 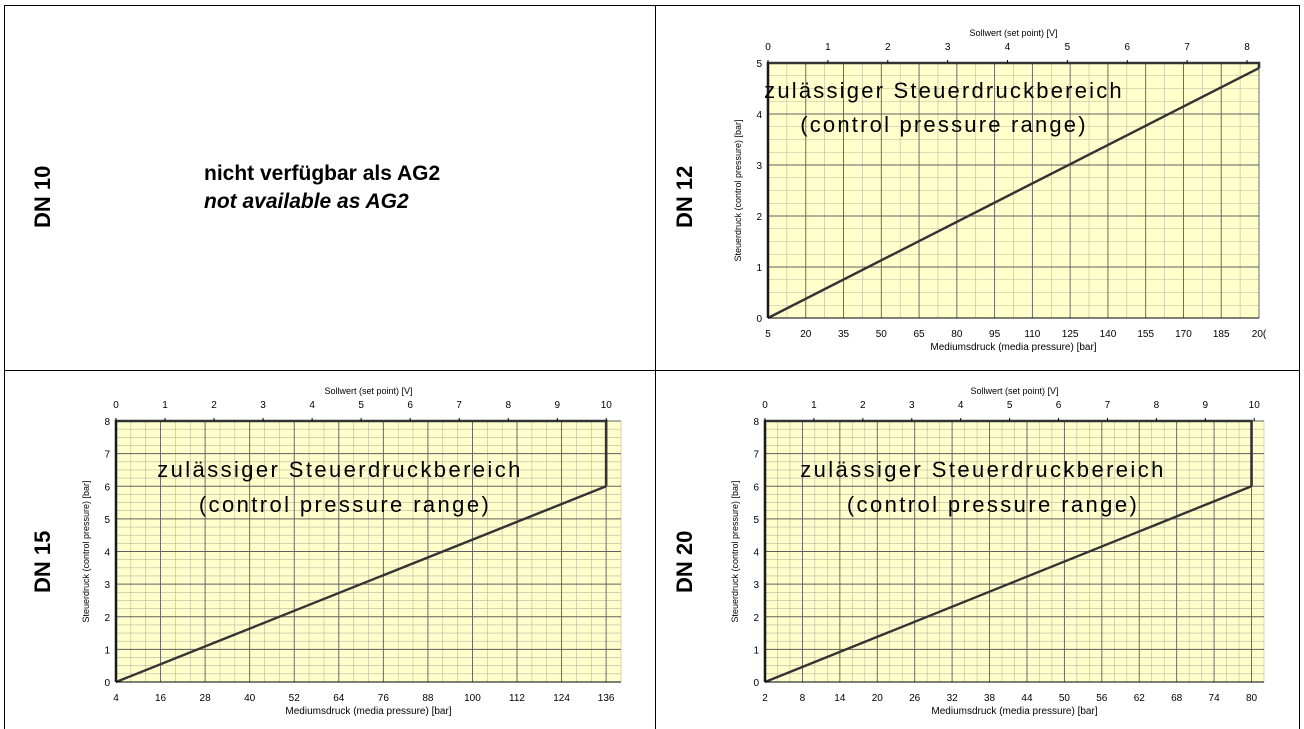 I want to click on x-tick-label: 185, so click(x=1221, y=334).